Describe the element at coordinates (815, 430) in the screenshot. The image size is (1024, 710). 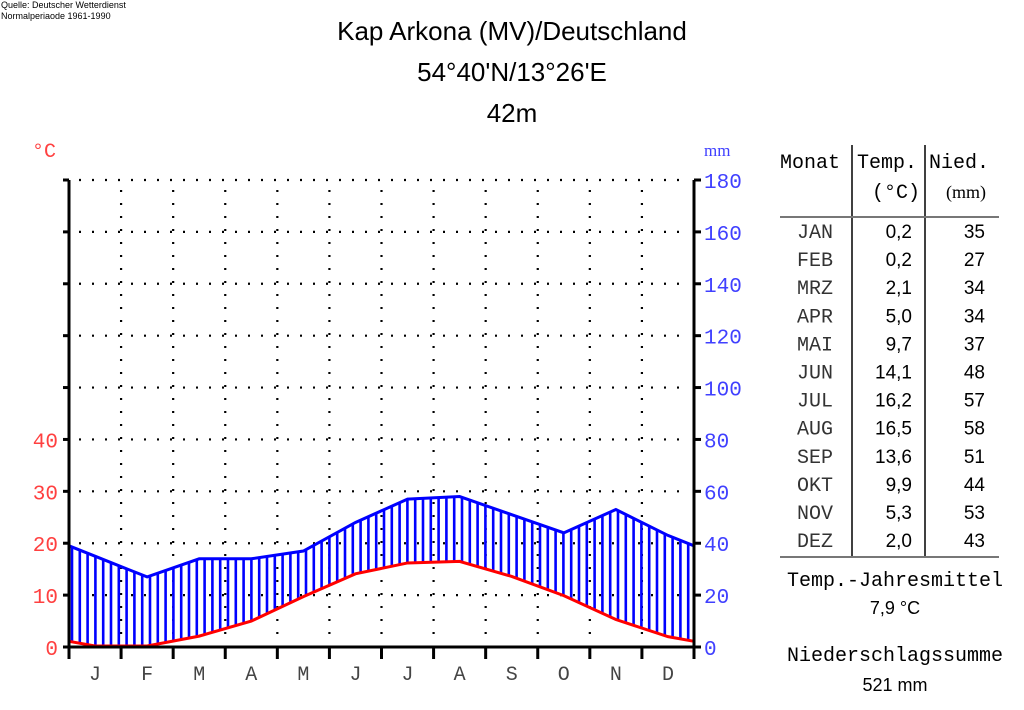
I see `table-cell-month: AUG` at that location.